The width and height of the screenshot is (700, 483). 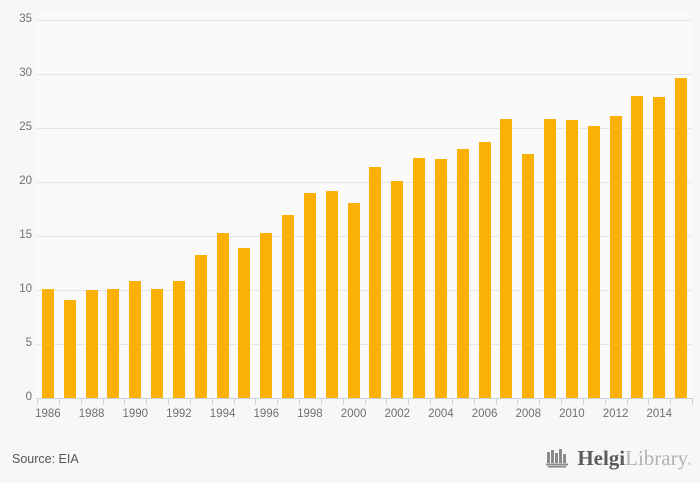 I want to click on x-axis-tick-label: 2012, so click(x=615, y=414).